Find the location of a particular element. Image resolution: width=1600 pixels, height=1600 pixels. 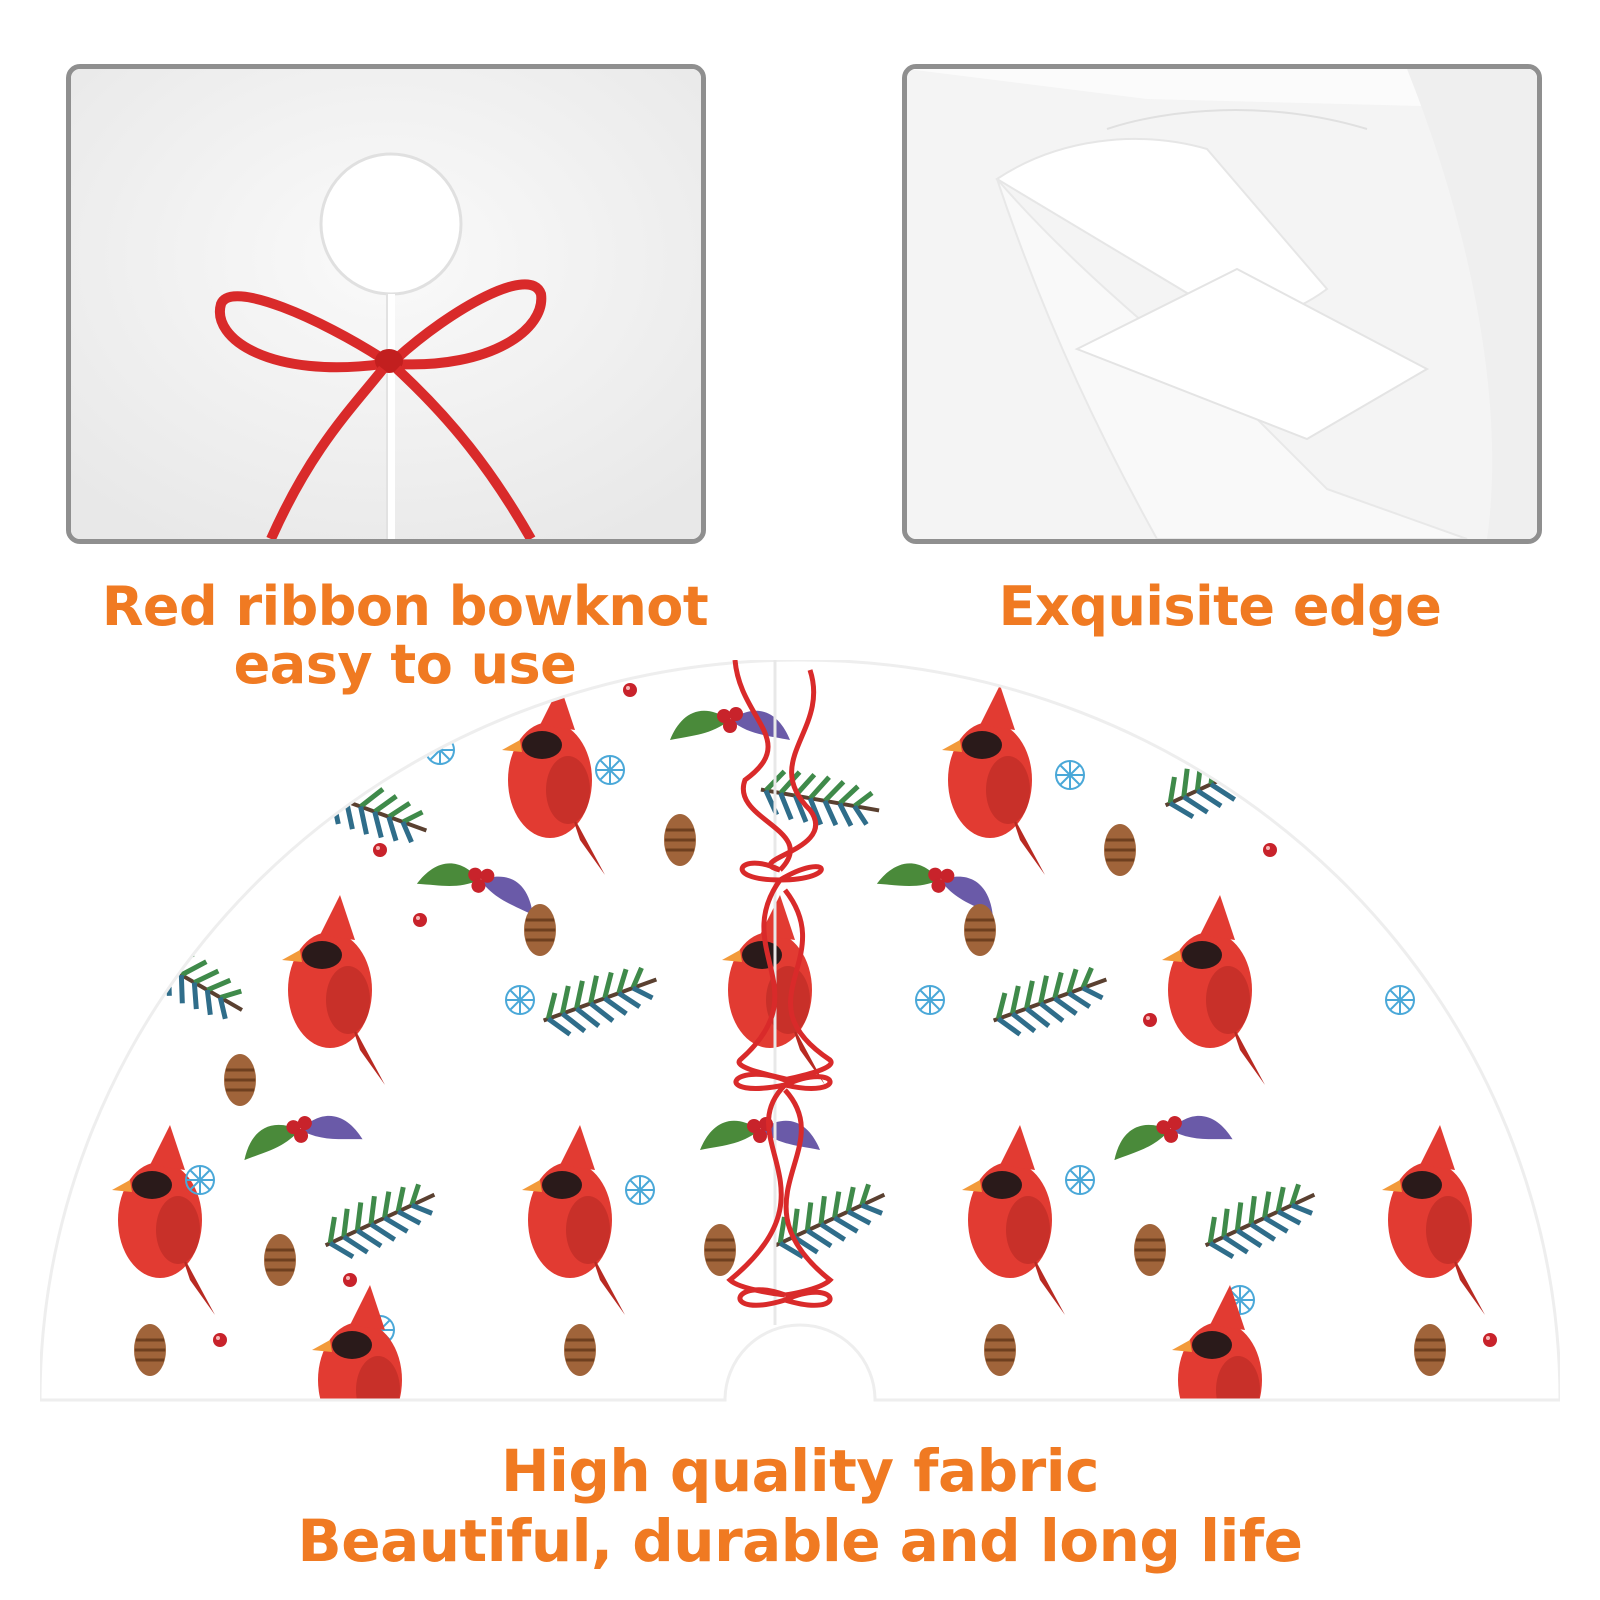

fabric-caption-line1: High quality fabric is located at coordinates (800, 1471).